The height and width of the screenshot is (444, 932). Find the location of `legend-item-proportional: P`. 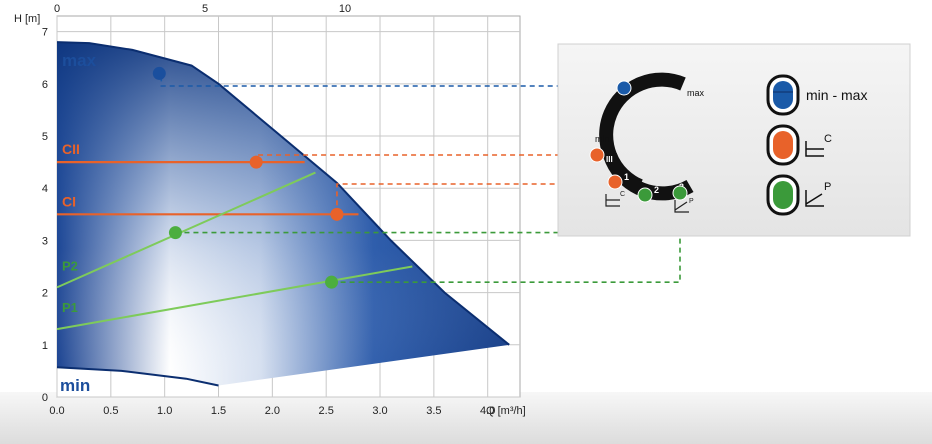

legend-item-proportional: P is located at coordinates (798, 195).